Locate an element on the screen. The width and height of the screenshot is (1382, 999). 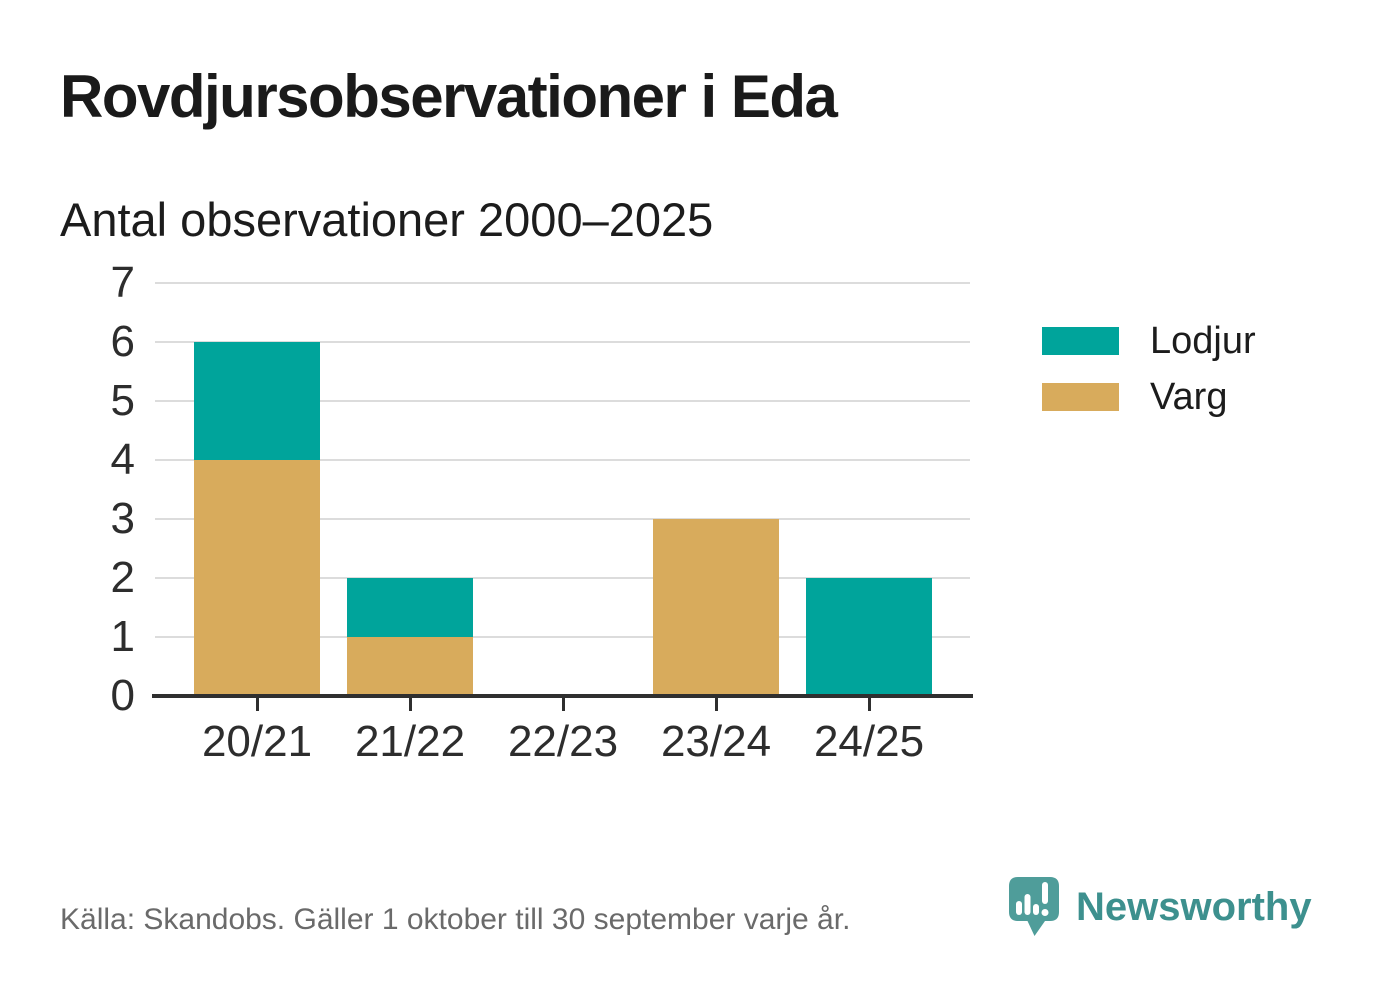
x-axis-category-label: 21/22 is located at coordinates (410, 741).